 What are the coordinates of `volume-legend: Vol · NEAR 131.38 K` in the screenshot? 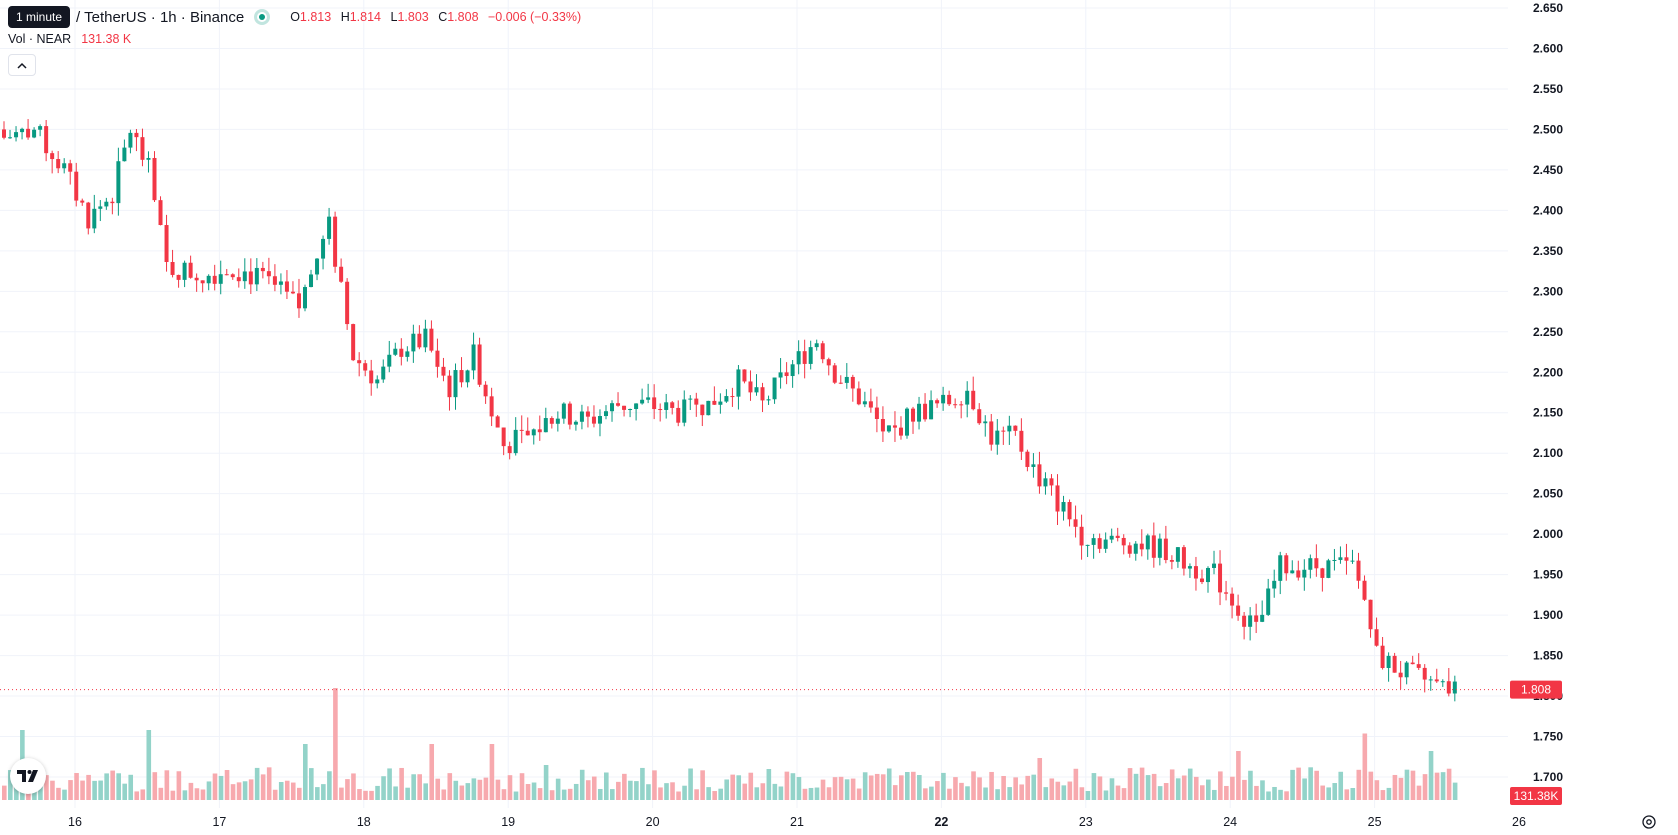 It's located at (69, 39).